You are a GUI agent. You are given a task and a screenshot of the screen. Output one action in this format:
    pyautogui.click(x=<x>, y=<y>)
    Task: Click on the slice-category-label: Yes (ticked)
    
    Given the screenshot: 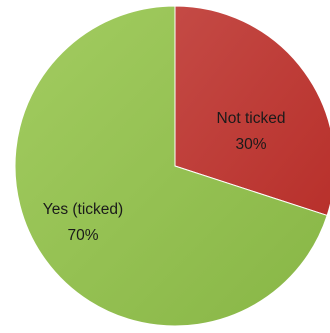 What is the action you would take?
    pyautogui.click(x=83, y=209)
    